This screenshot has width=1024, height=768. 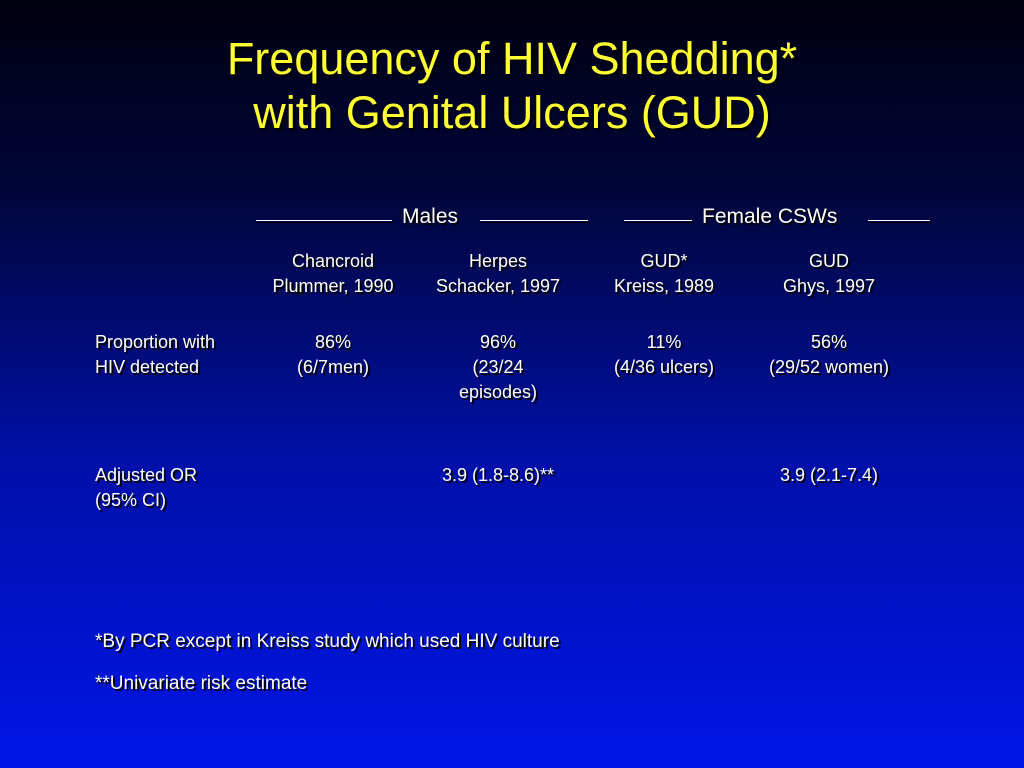 I want to click on column-header-line: Schacker, 1997, so click(x=498, y=286).